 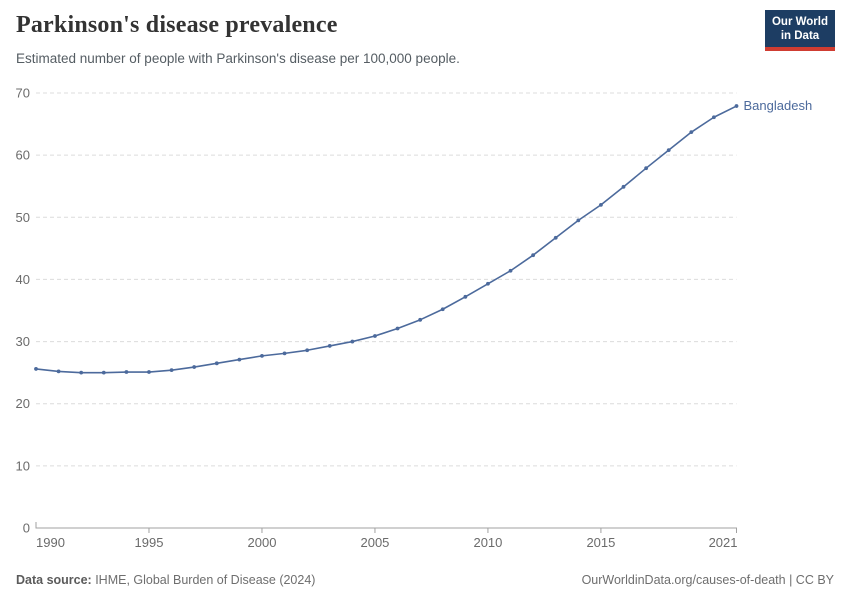 I want to click on y-axis-tick-label: 70, so click(x=23, y=93).